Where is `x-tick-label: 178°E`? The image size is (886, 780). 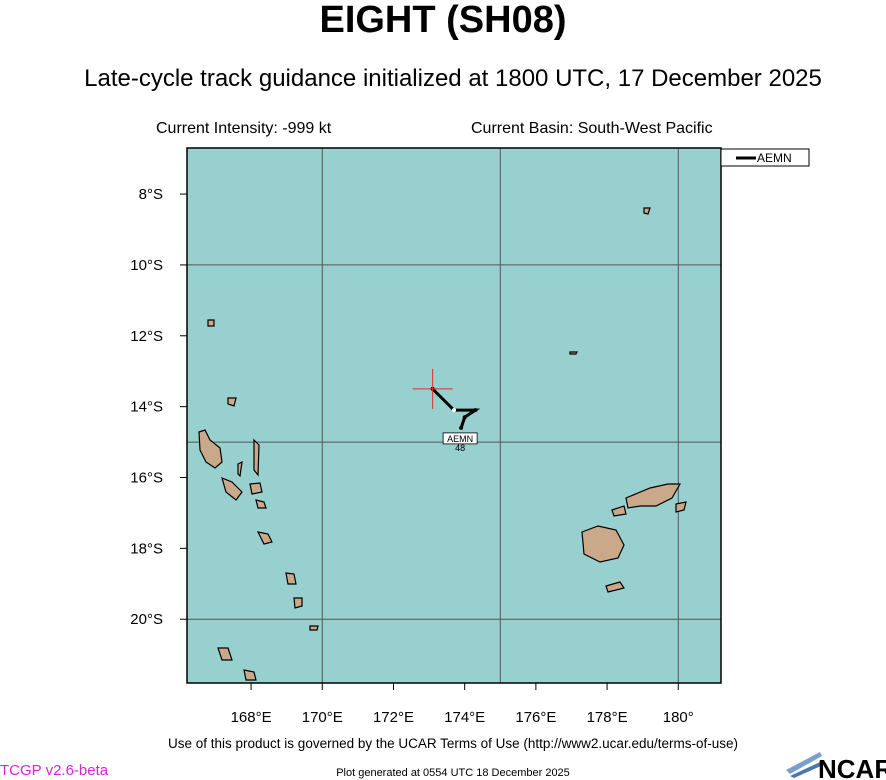 x-tick-label: 178°E is located at coordinates (607, 717).